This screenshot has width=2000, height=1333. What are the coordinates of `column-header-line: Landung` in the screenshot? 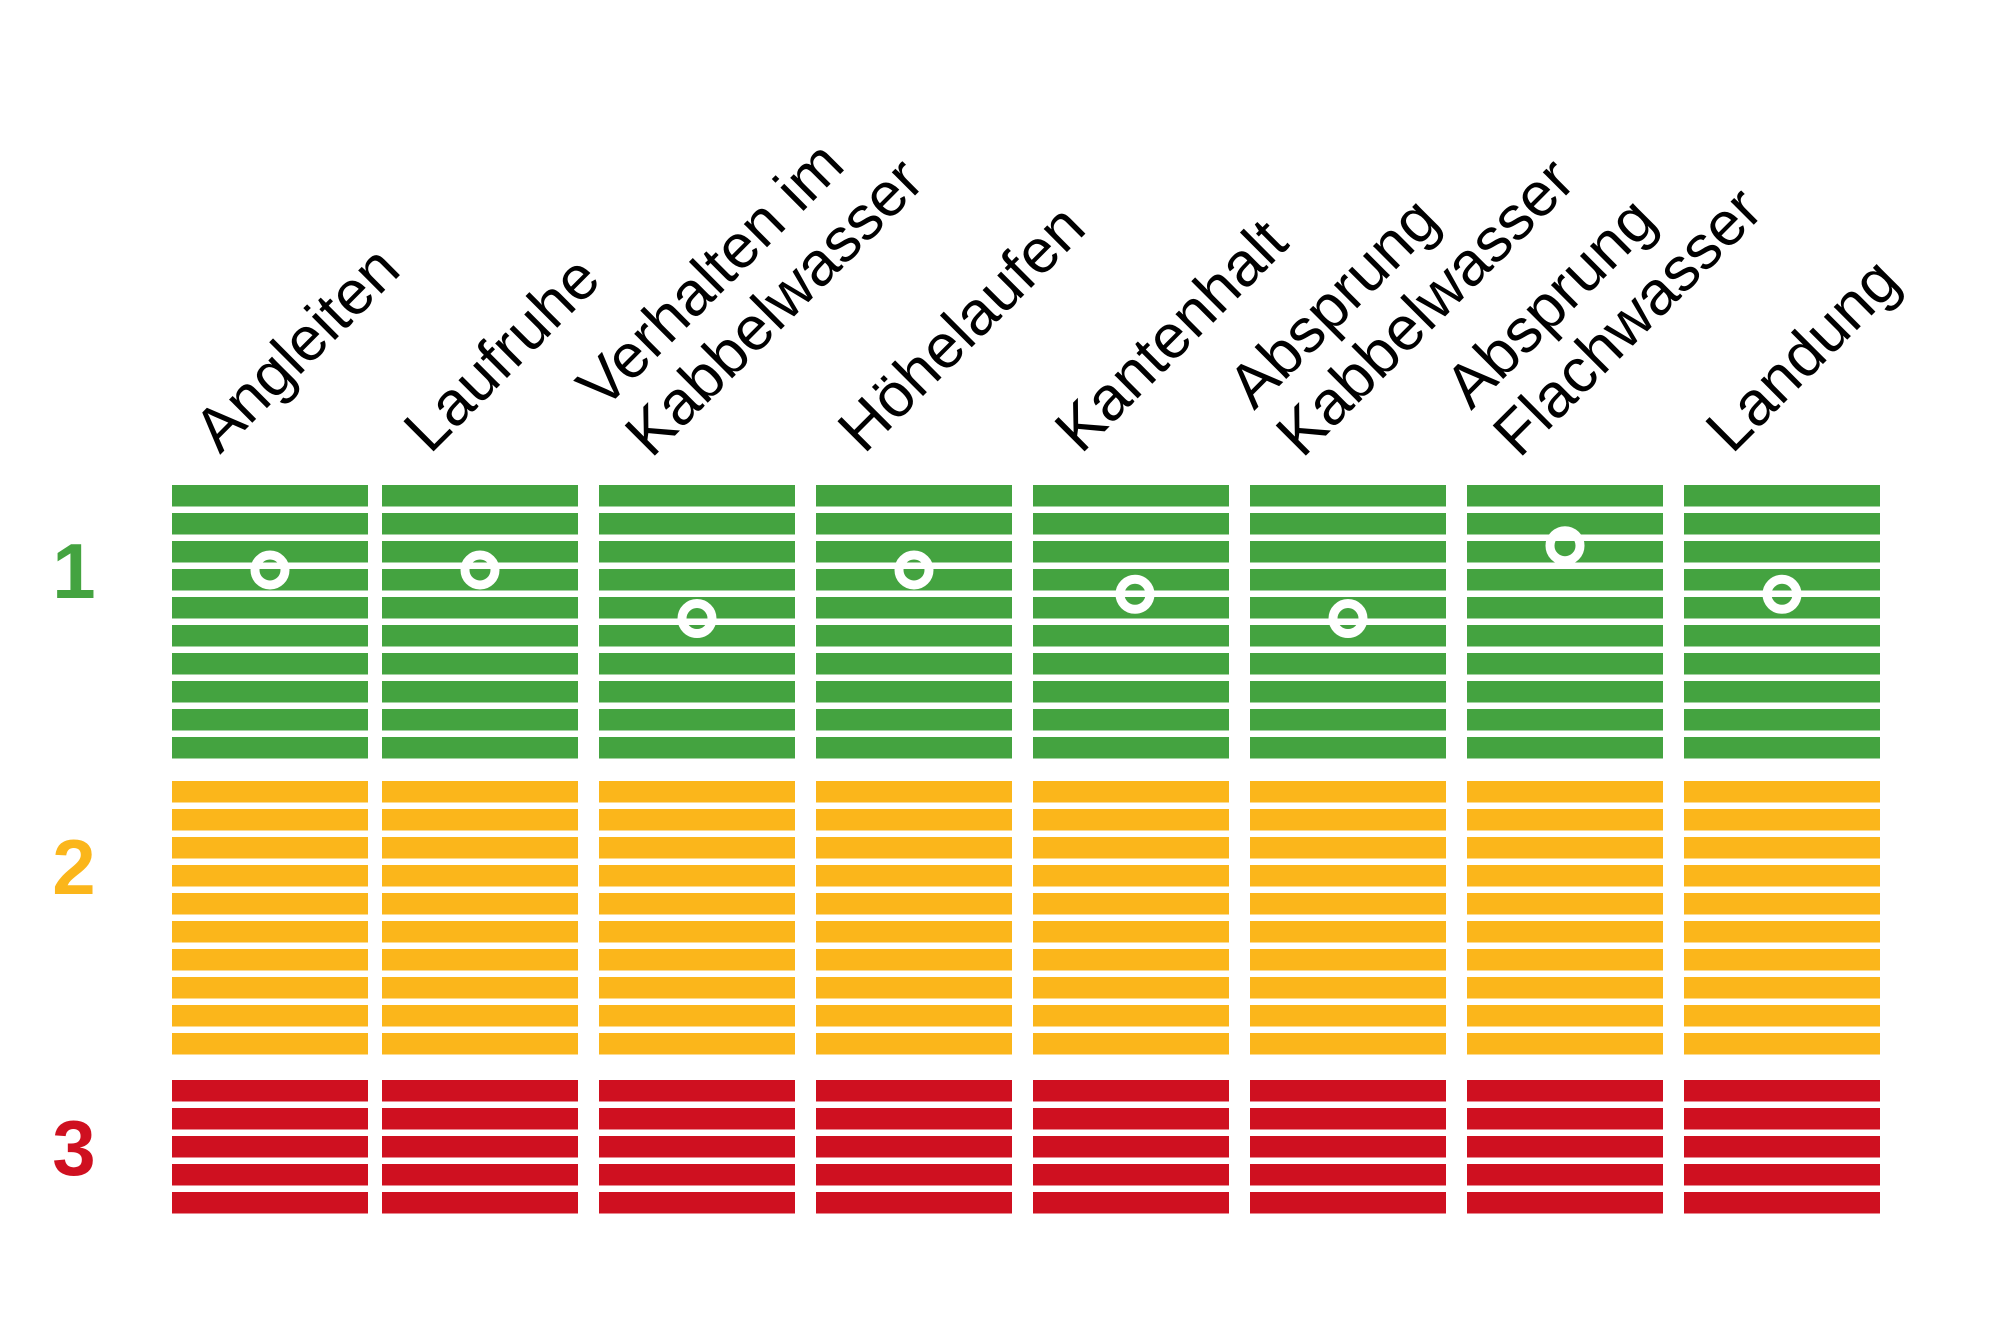 It's located at (1802, 354).